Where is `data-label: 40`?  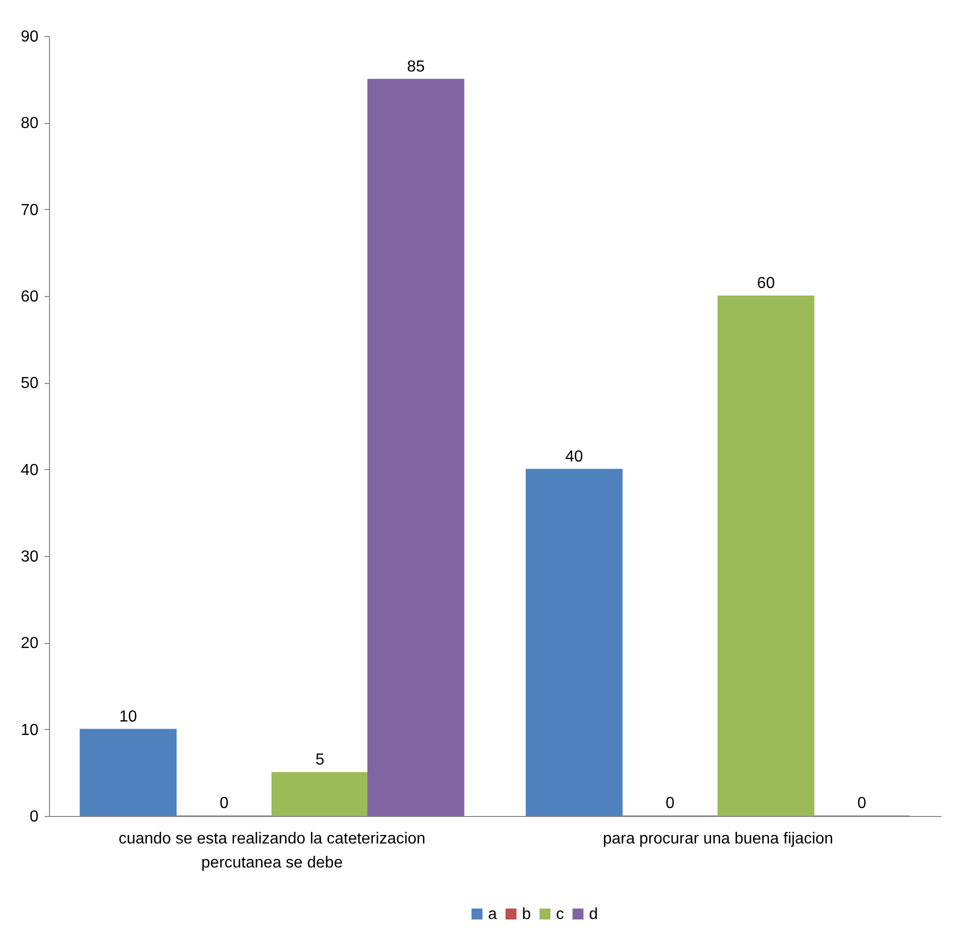
data-label: 40 is located at coordinates (574, 457).